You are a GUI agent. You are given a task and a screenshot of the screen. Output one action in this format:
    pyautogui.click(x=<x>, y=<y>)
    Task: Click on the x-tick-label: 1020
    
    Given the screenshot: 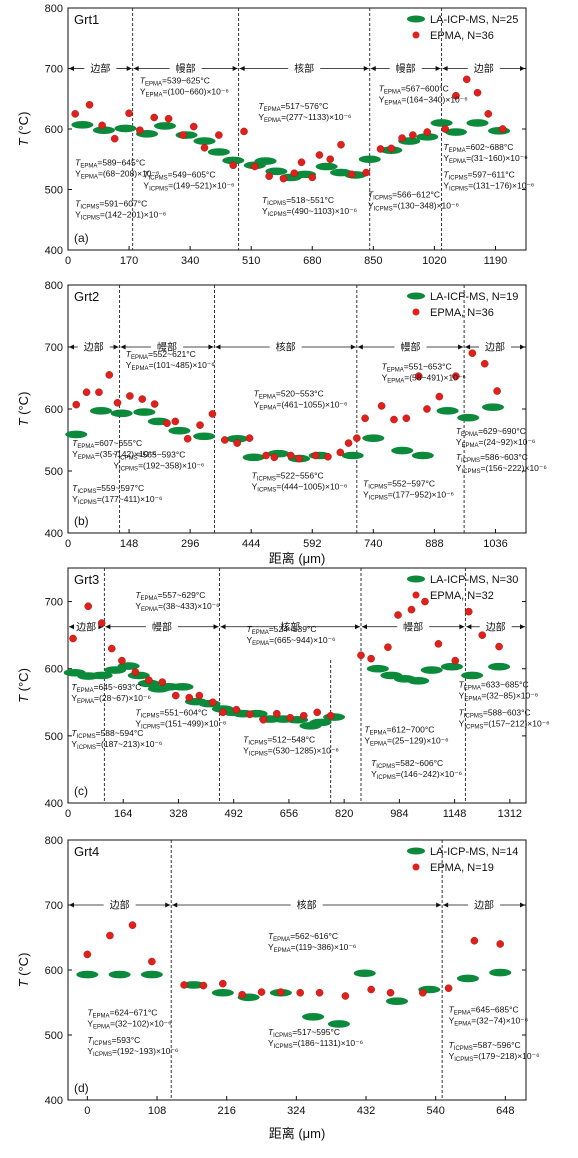 What is the action you would take?
    pyautogui.click(x=434, y=261)
    